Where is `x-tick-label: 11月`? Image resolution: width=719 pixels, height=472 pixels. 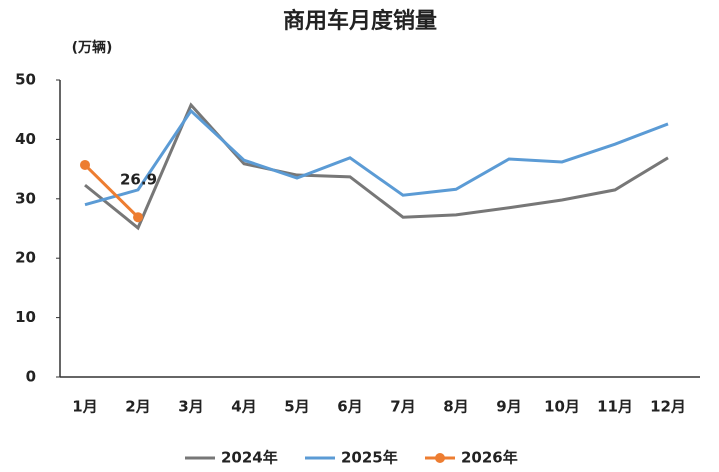
x-tick-label: 11月 is located at coordinates (615, 407).